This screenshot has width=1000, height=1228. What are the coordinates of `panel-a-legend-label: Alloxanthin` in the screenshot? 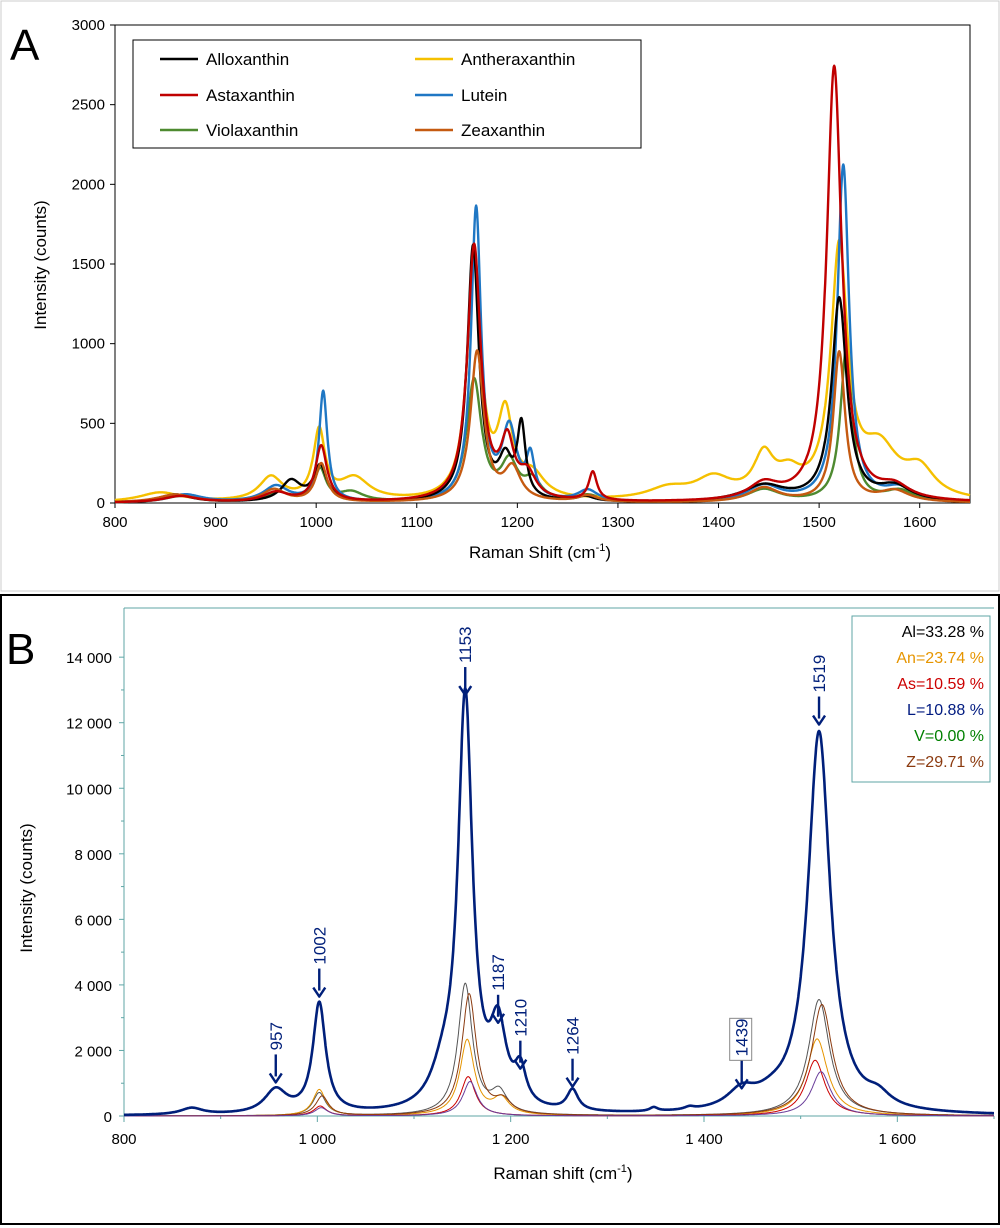 It's located at (247, 59).